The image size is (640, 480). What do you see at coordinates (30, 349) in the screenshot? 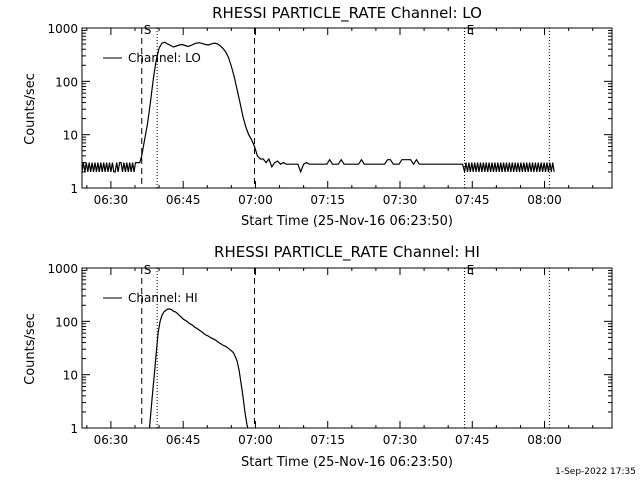
I see `chart-hi-ylabel: Counts/sec` at bounding box center [30, 349].